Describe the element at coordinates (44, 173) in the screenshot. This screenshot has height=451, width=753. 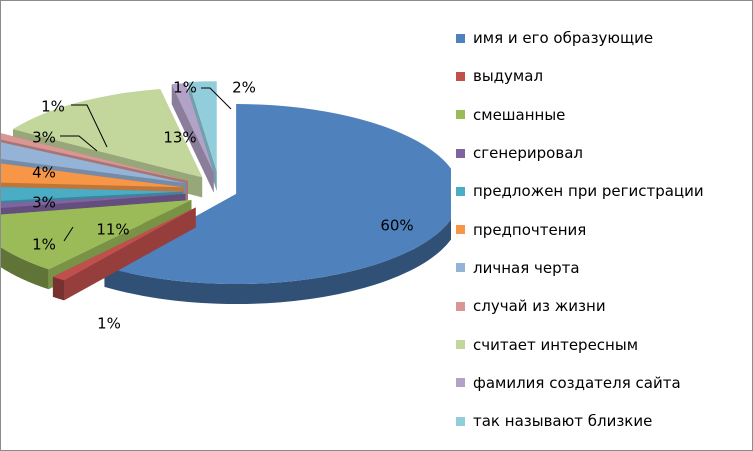
I see `data-label-6: 4%` at that location.